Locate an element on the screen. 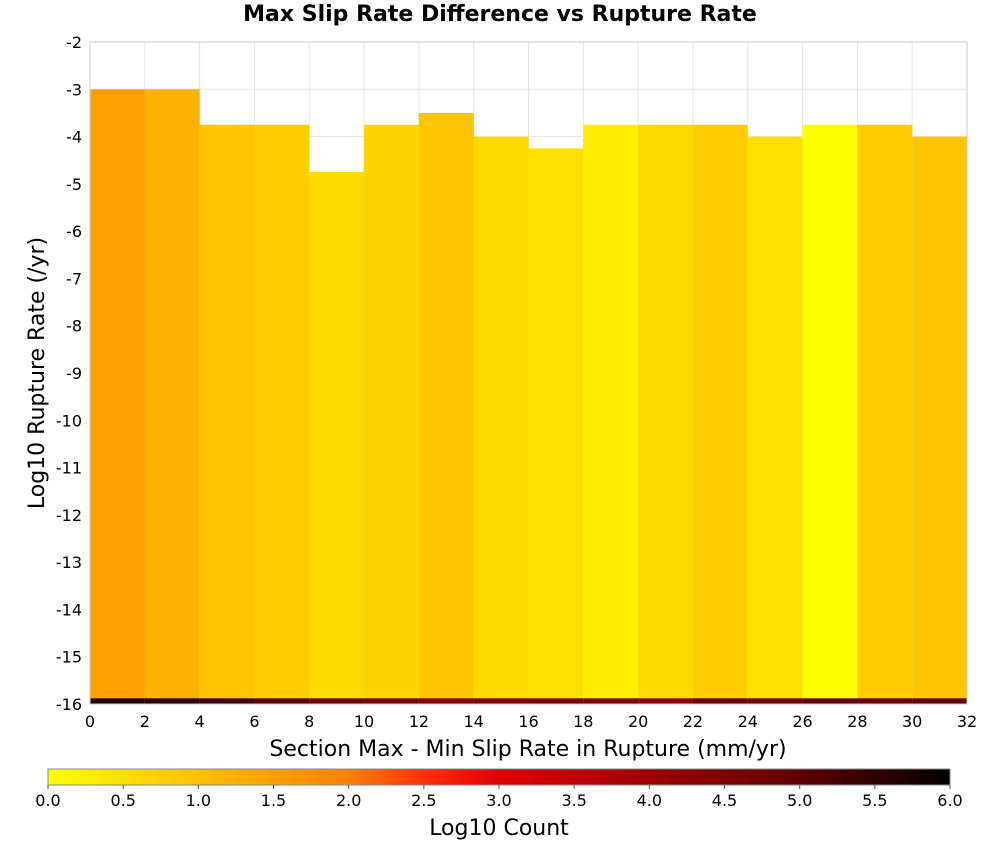 The width and height of the screenshot is (1000, 850). colorbar-tick-label: 4.5 is located at coordinates (724, 800).